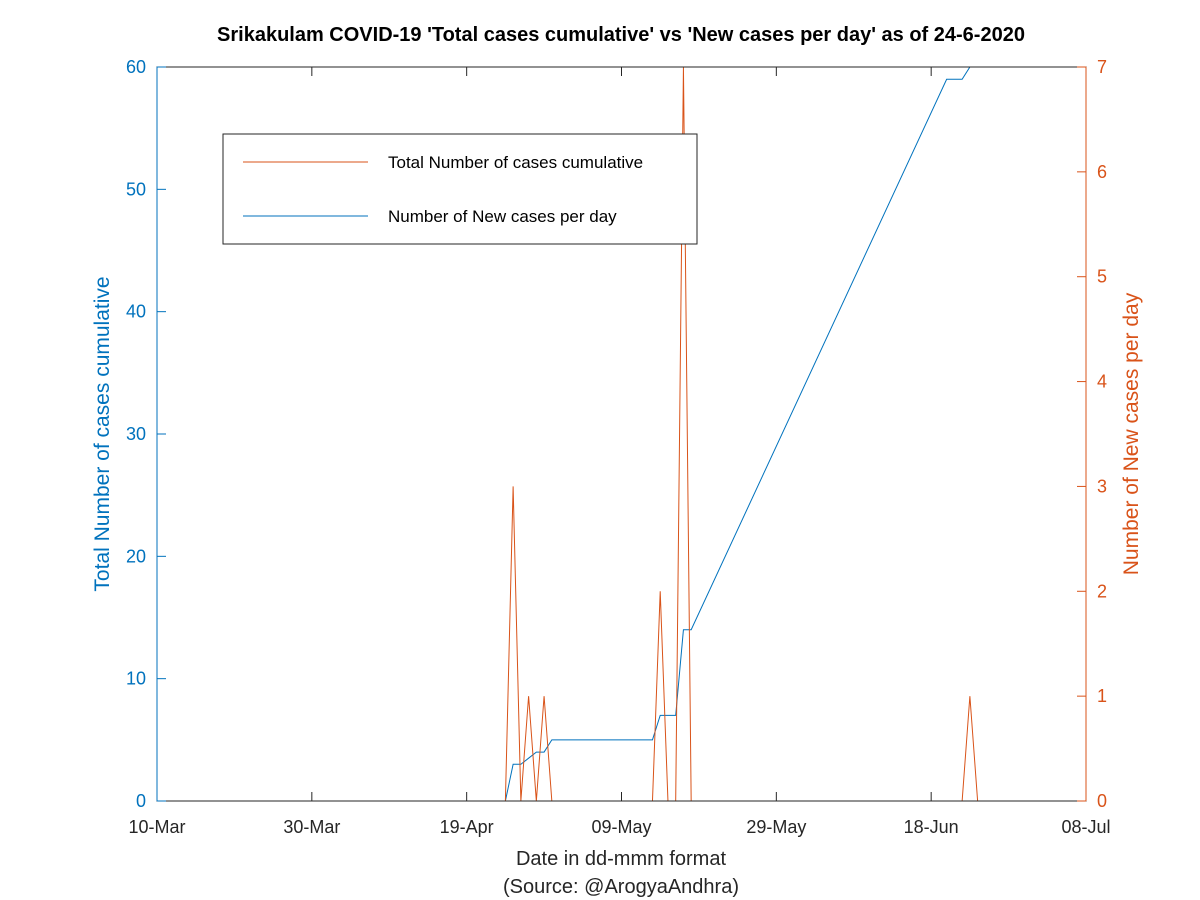 The image size is (1200, 900). Describe the element at coordinates (467, 827) in the screenshot. I see `x-tick-label: 19-Apr` at that location.